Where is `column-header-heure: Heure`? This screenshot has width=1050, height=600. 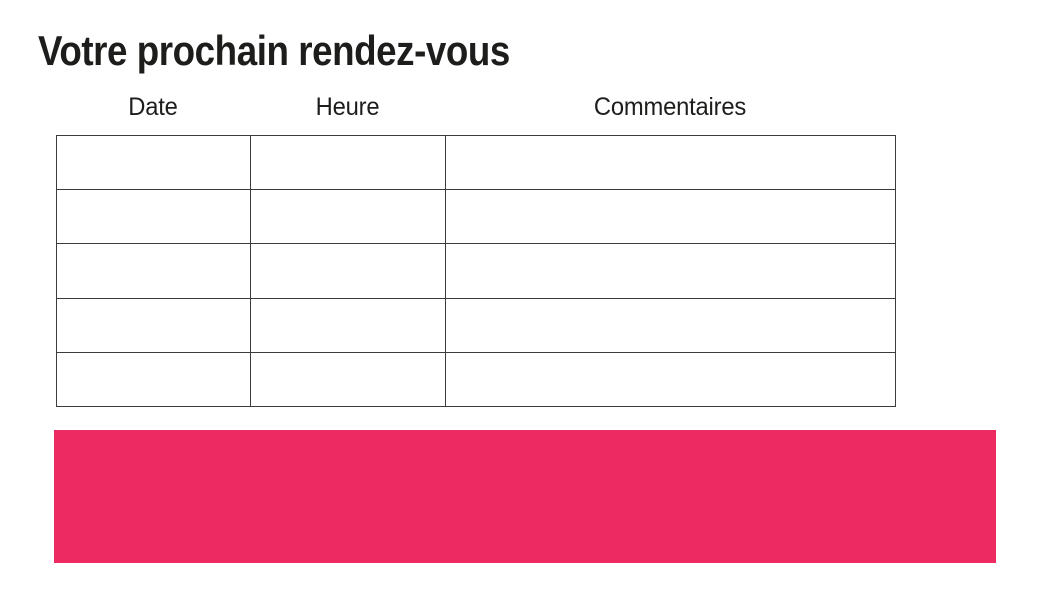 column-header-heure: Heure is located at coordinates (347, 107).